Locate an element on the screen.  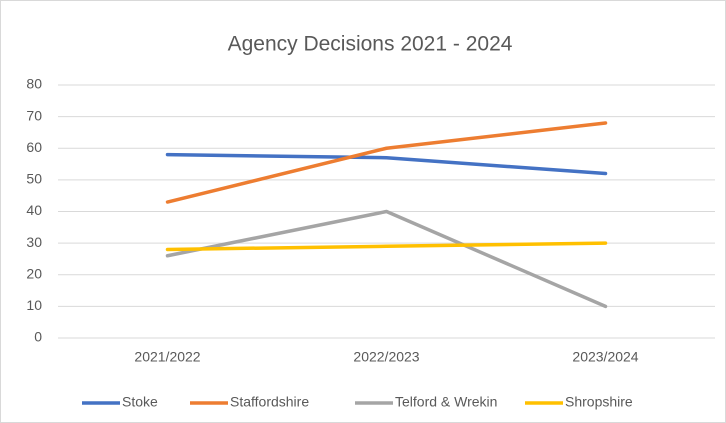
y-tick-label: 60 is located at coordinates (34, 147).